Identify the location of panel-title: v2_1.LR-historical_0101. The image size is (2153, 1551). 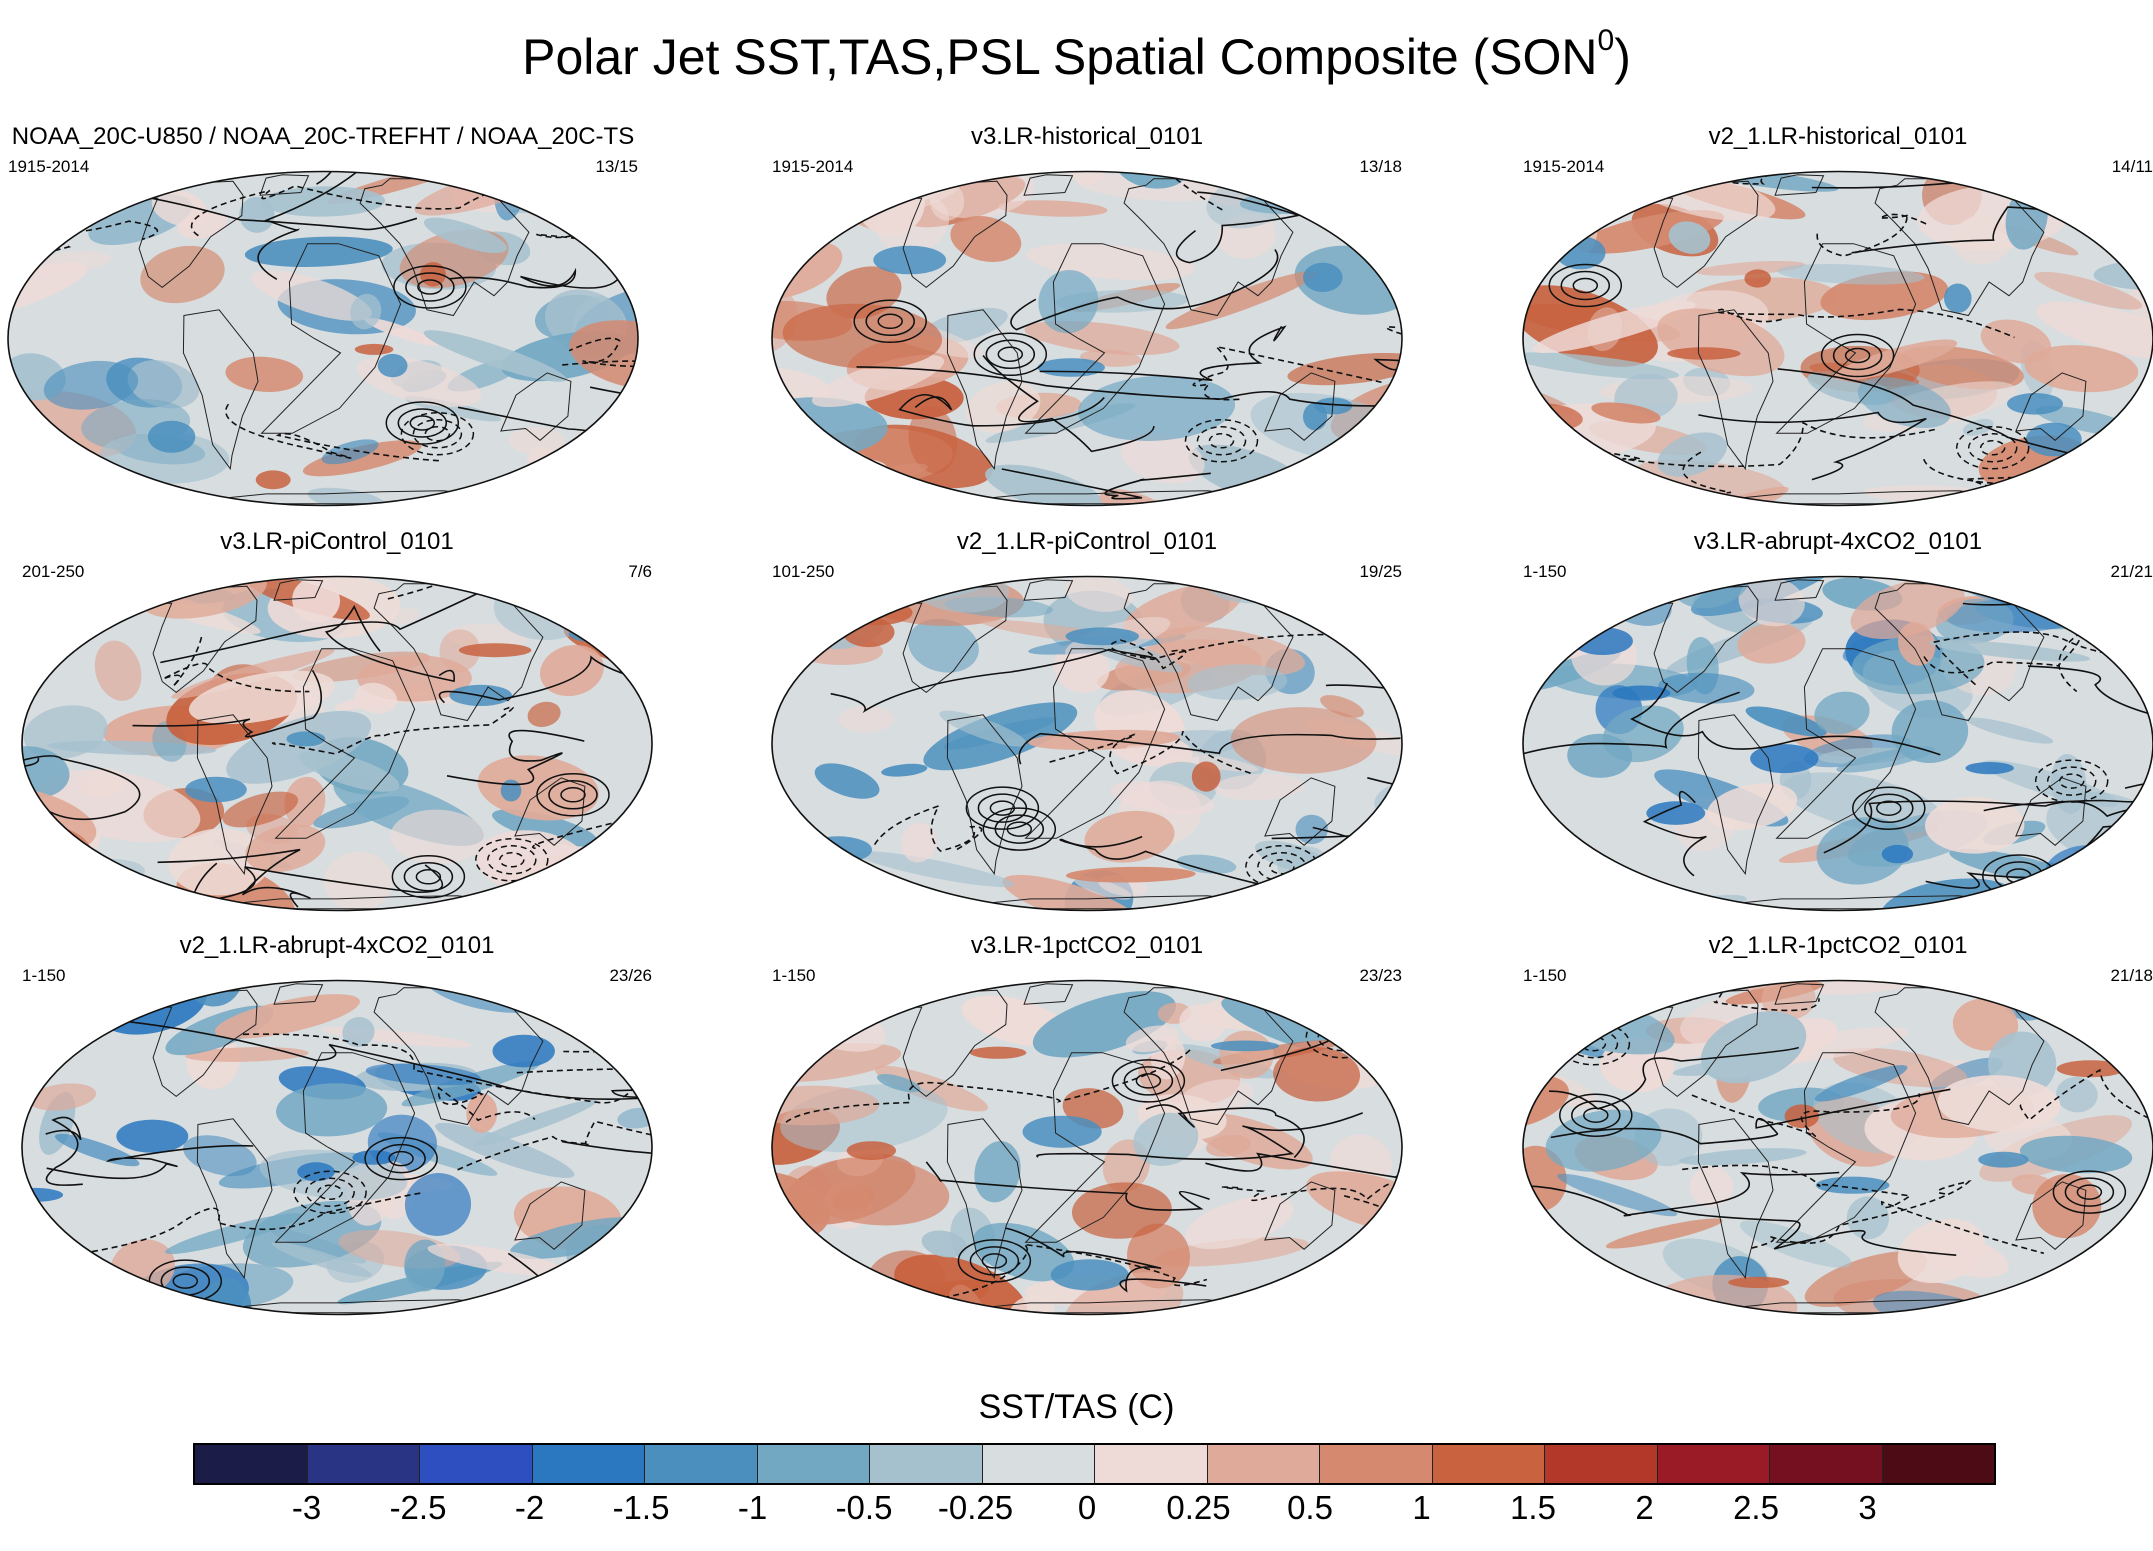
(1838, 136).